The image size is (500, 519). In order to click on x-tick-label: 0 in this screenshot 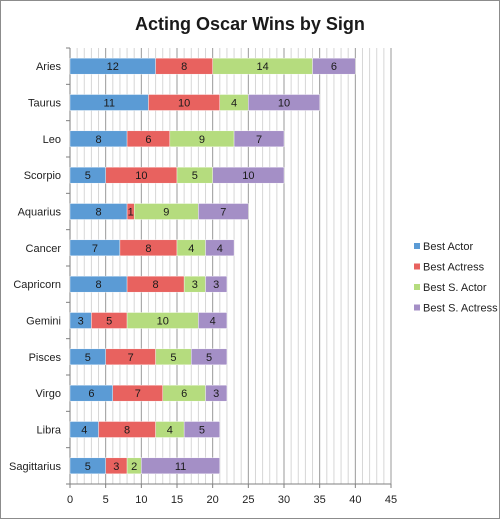, I will do `click(70, 500)`.